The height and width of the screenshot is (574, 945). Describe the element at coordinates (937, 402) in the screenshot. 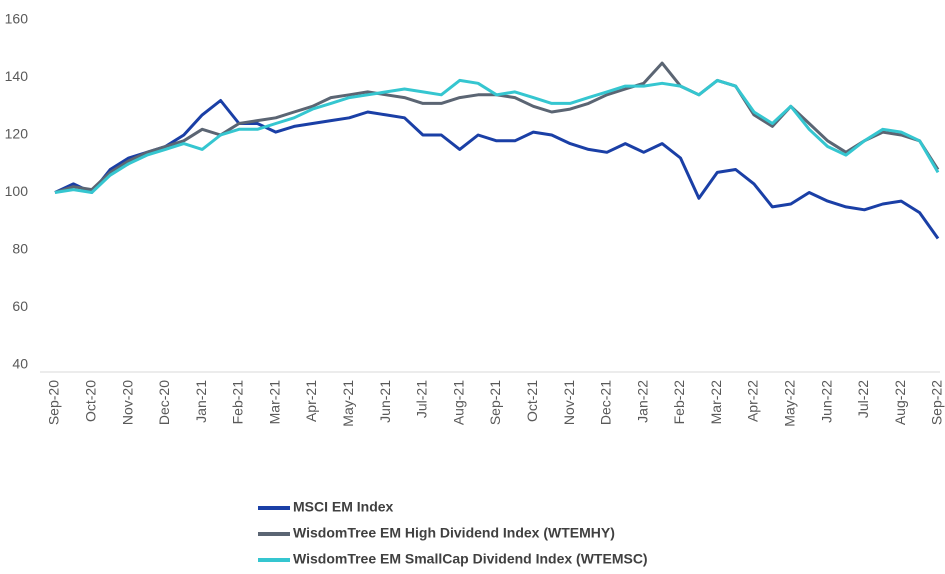

I see `x-tick-label: Sep-22` at that location.